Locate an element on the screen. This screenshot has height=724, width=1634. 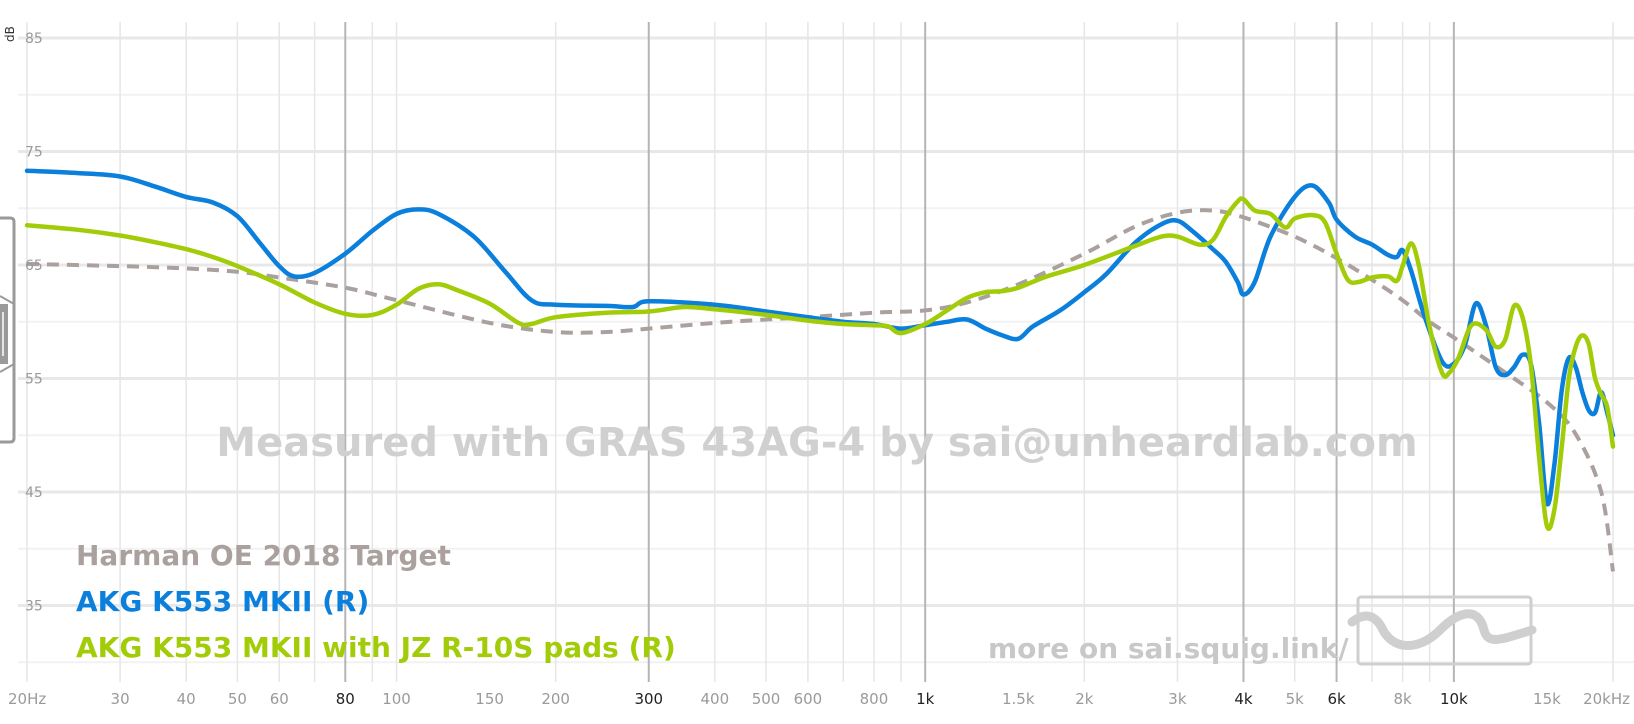
x-tick-label: 80 is located at coordinates (345, 699).